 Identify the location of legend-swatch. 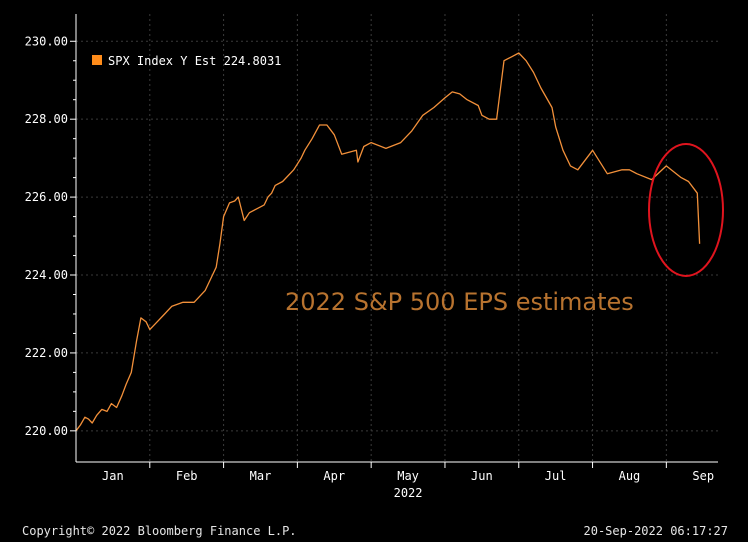
(97, 60).